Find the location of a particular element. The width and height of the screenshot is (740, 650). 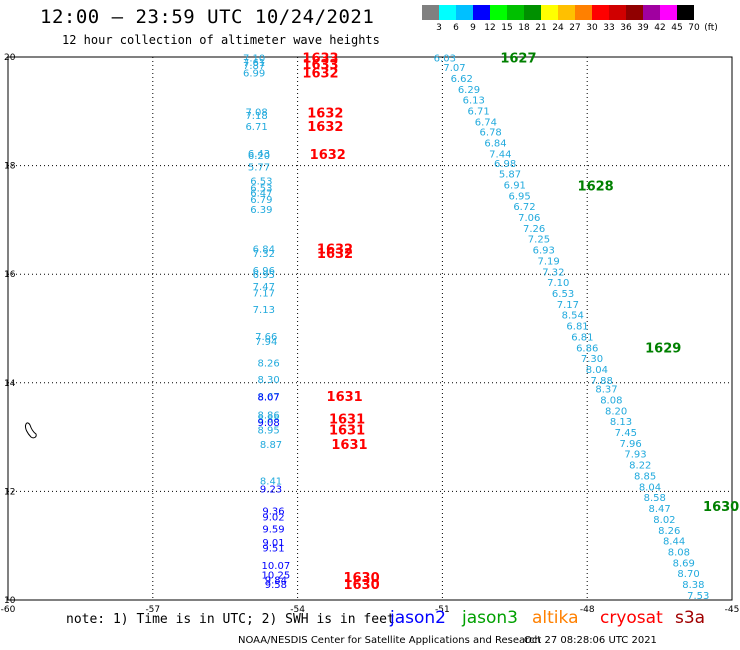

color-scale-label: 42 is located at coordinates (660, 28).